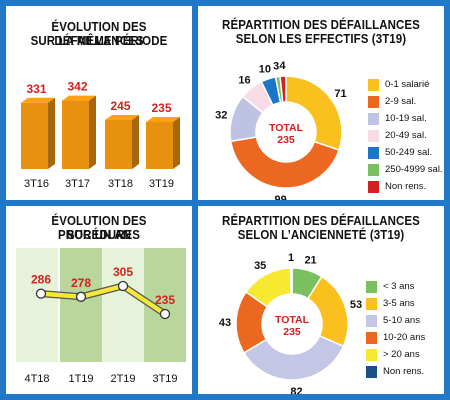  What do you see at coordinates (77, 184) in the screenshot?
I see `bar-category-label: 3T17` at bounding box center [77, 184].